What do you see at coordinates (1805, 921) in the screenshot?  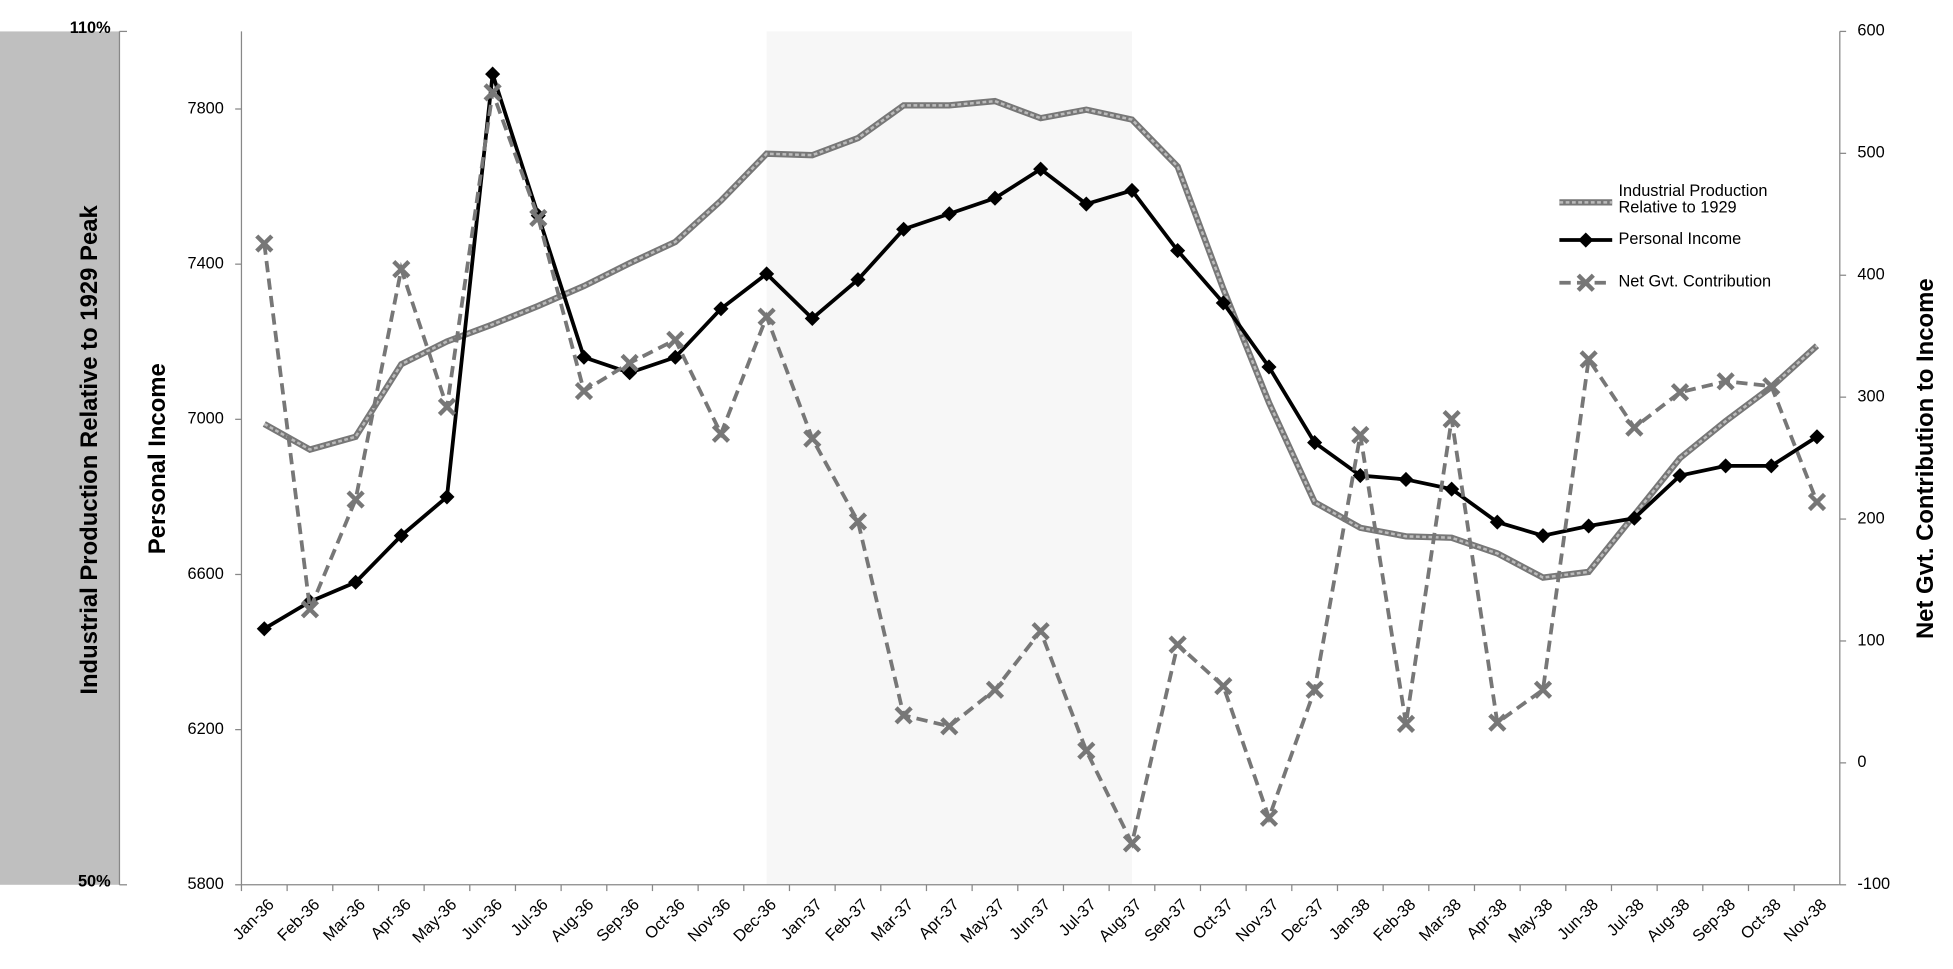 I see `x-tick-label: Nov-38` at bounding box center [1805, 921].